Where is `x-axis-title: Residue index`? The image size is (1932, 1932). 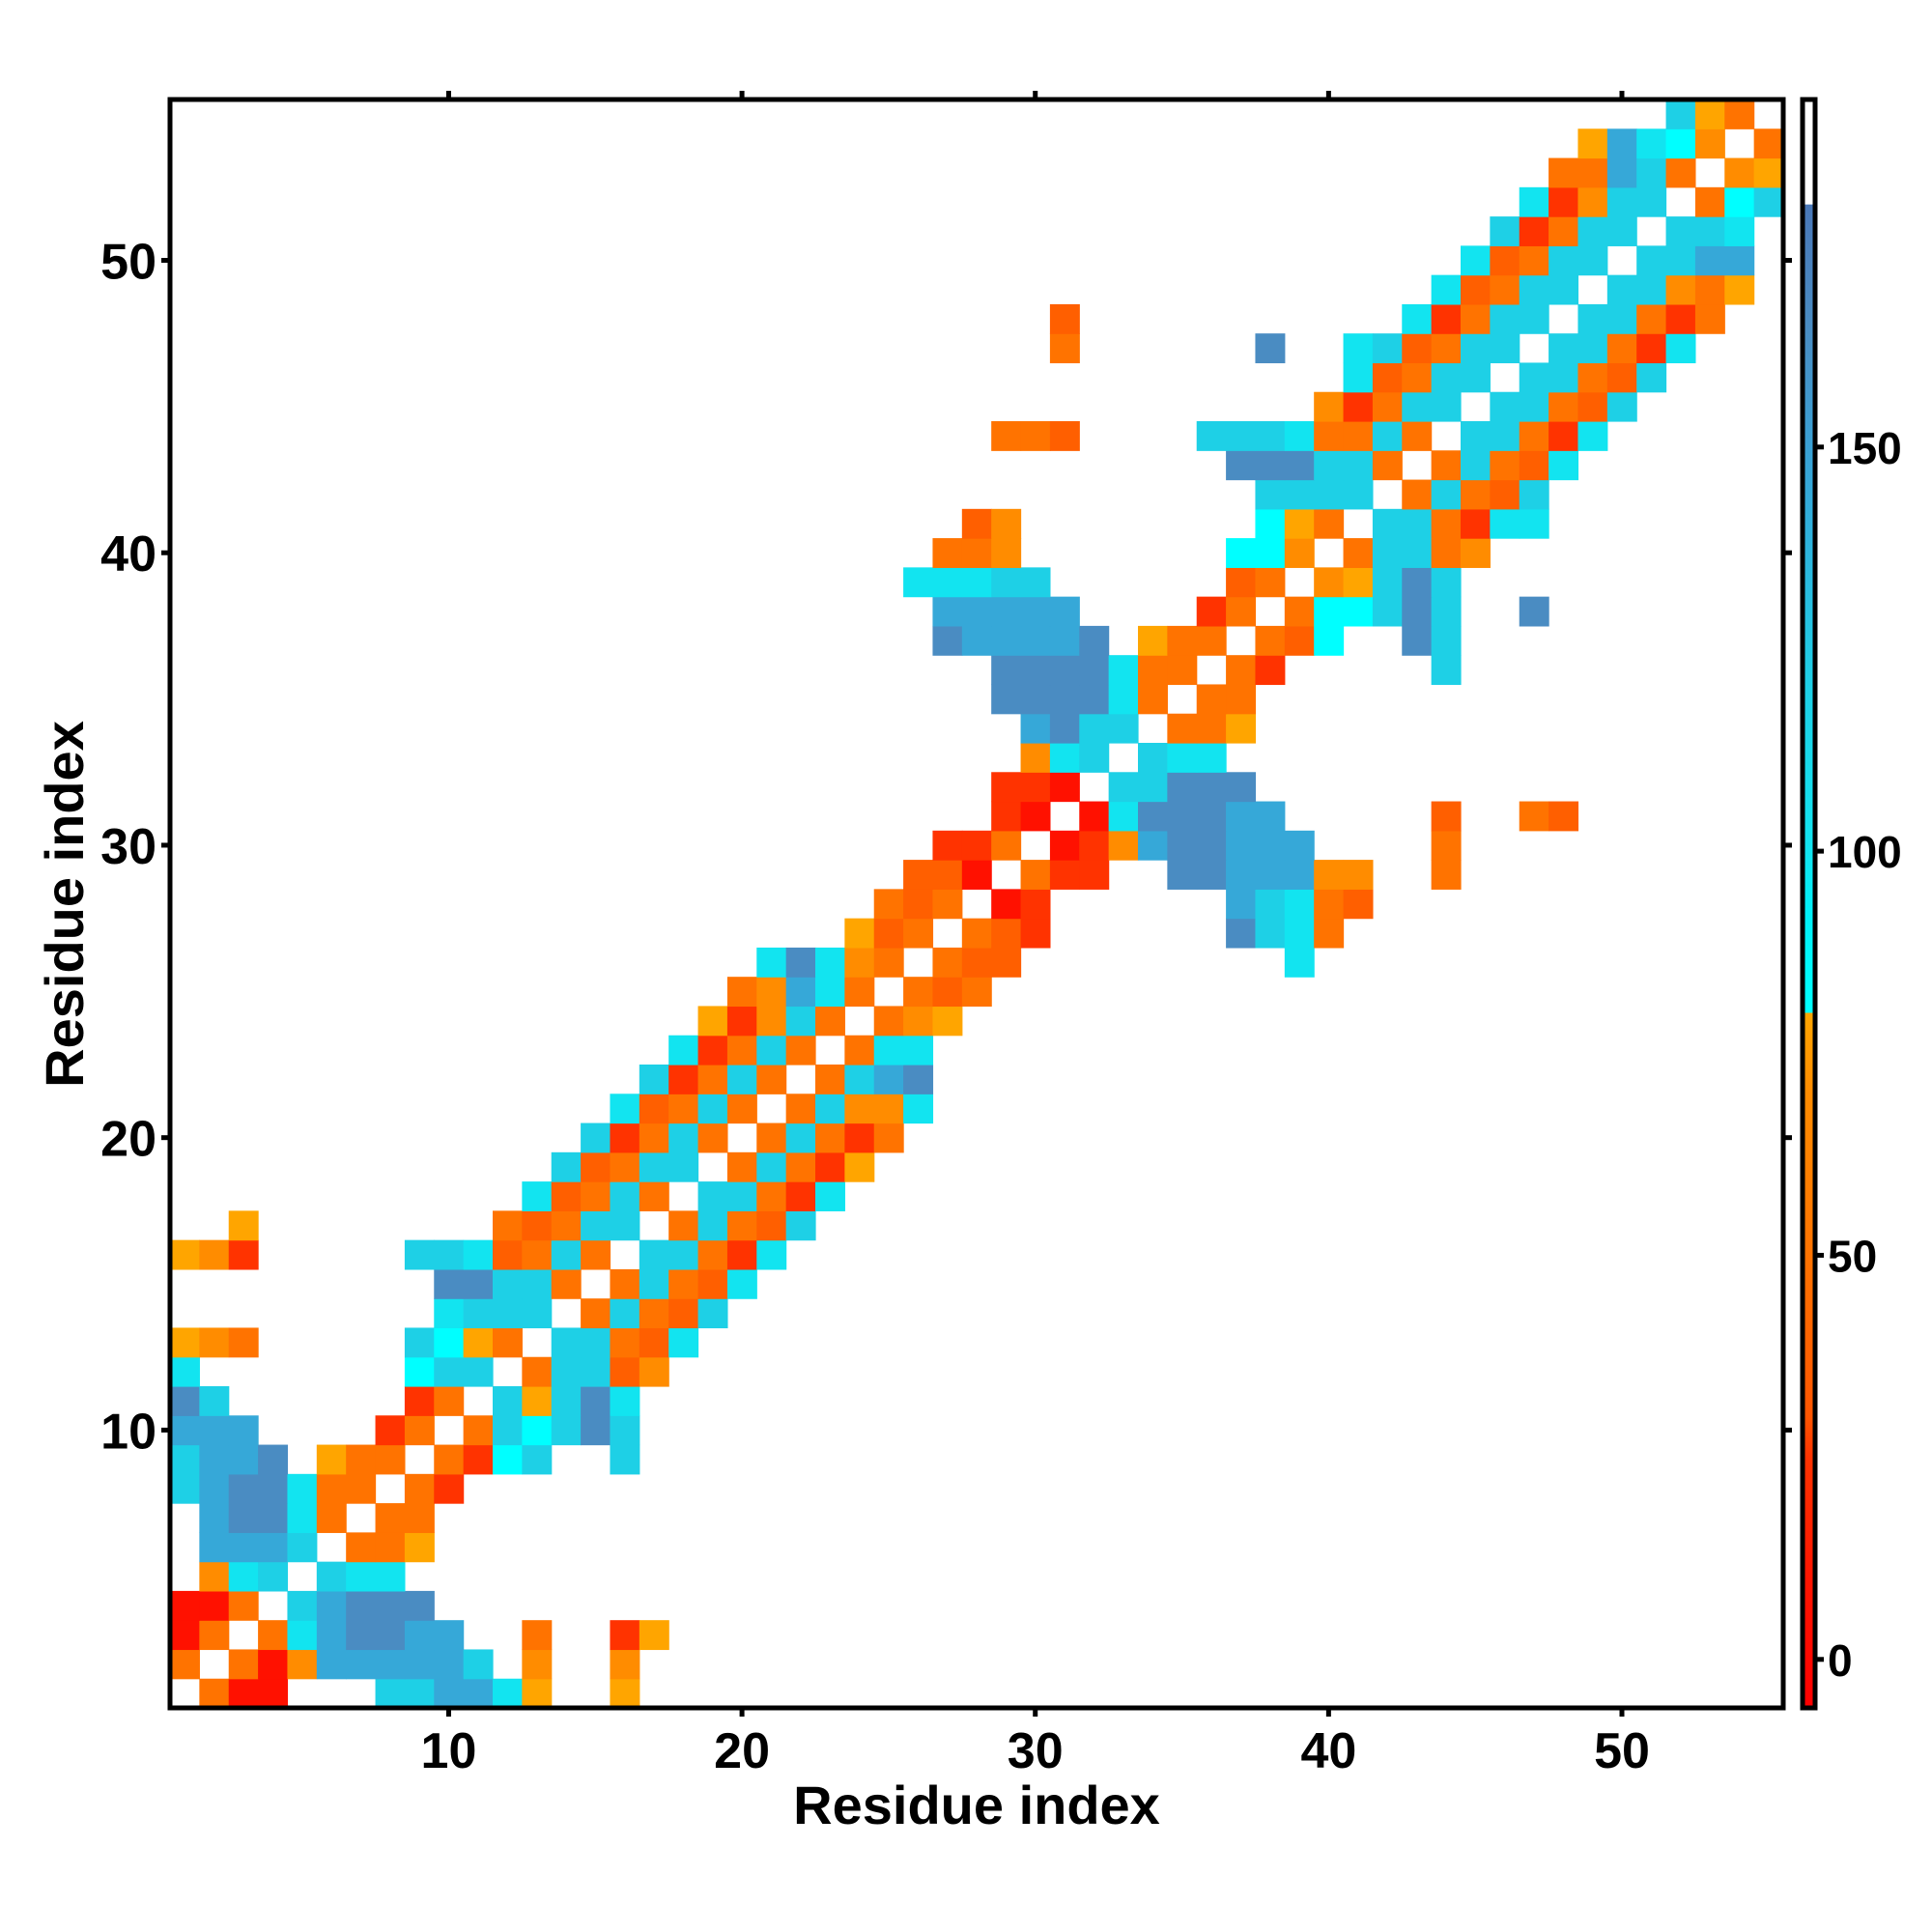 x-axis-title: Residue index is located at coordinates (976, 1805).